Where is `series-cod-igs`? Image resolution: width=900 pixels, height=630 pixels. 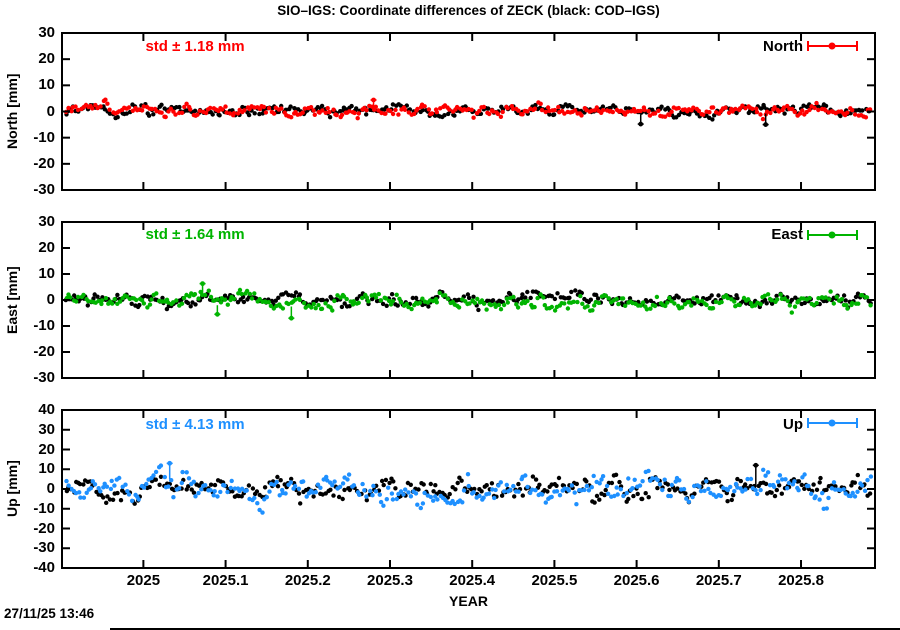 series-cod-igs is located at coordinates (468, 300).